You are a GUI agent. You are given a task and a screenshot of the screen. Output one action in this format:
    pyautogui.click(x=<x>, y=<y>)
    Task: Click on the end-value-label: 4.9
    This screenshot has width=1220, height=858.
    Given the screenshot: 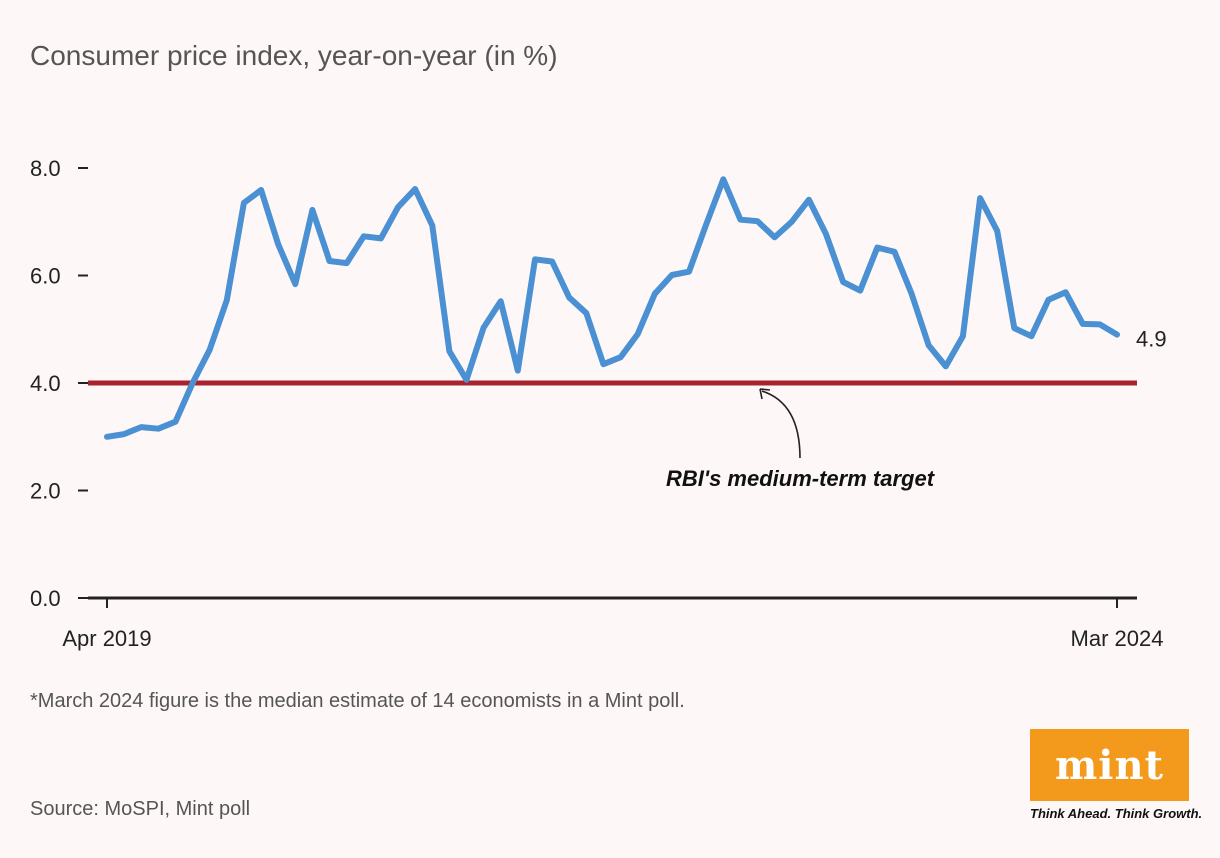 What is the action you would take?
    pyautogui.click(x=1151, y=339)
    